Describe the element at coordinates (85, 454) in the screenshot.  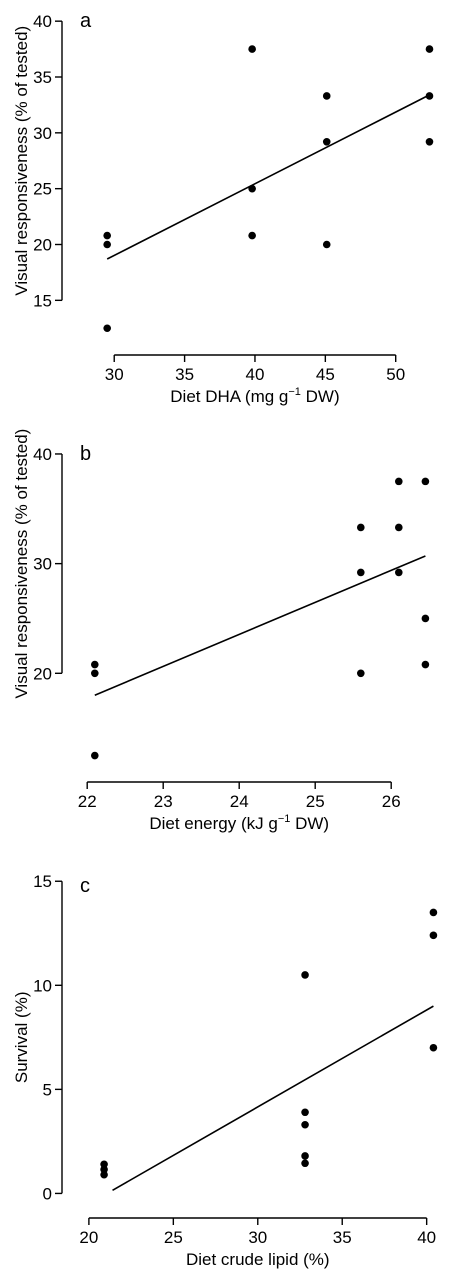
I see `panel-label: b` at that location.